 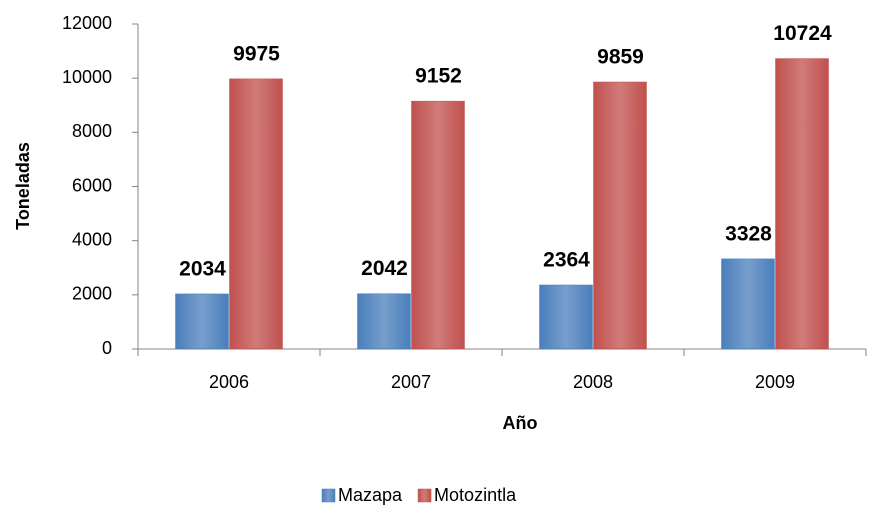 I want to click on y-tick-label: 10000, so click(x=87, y=77).